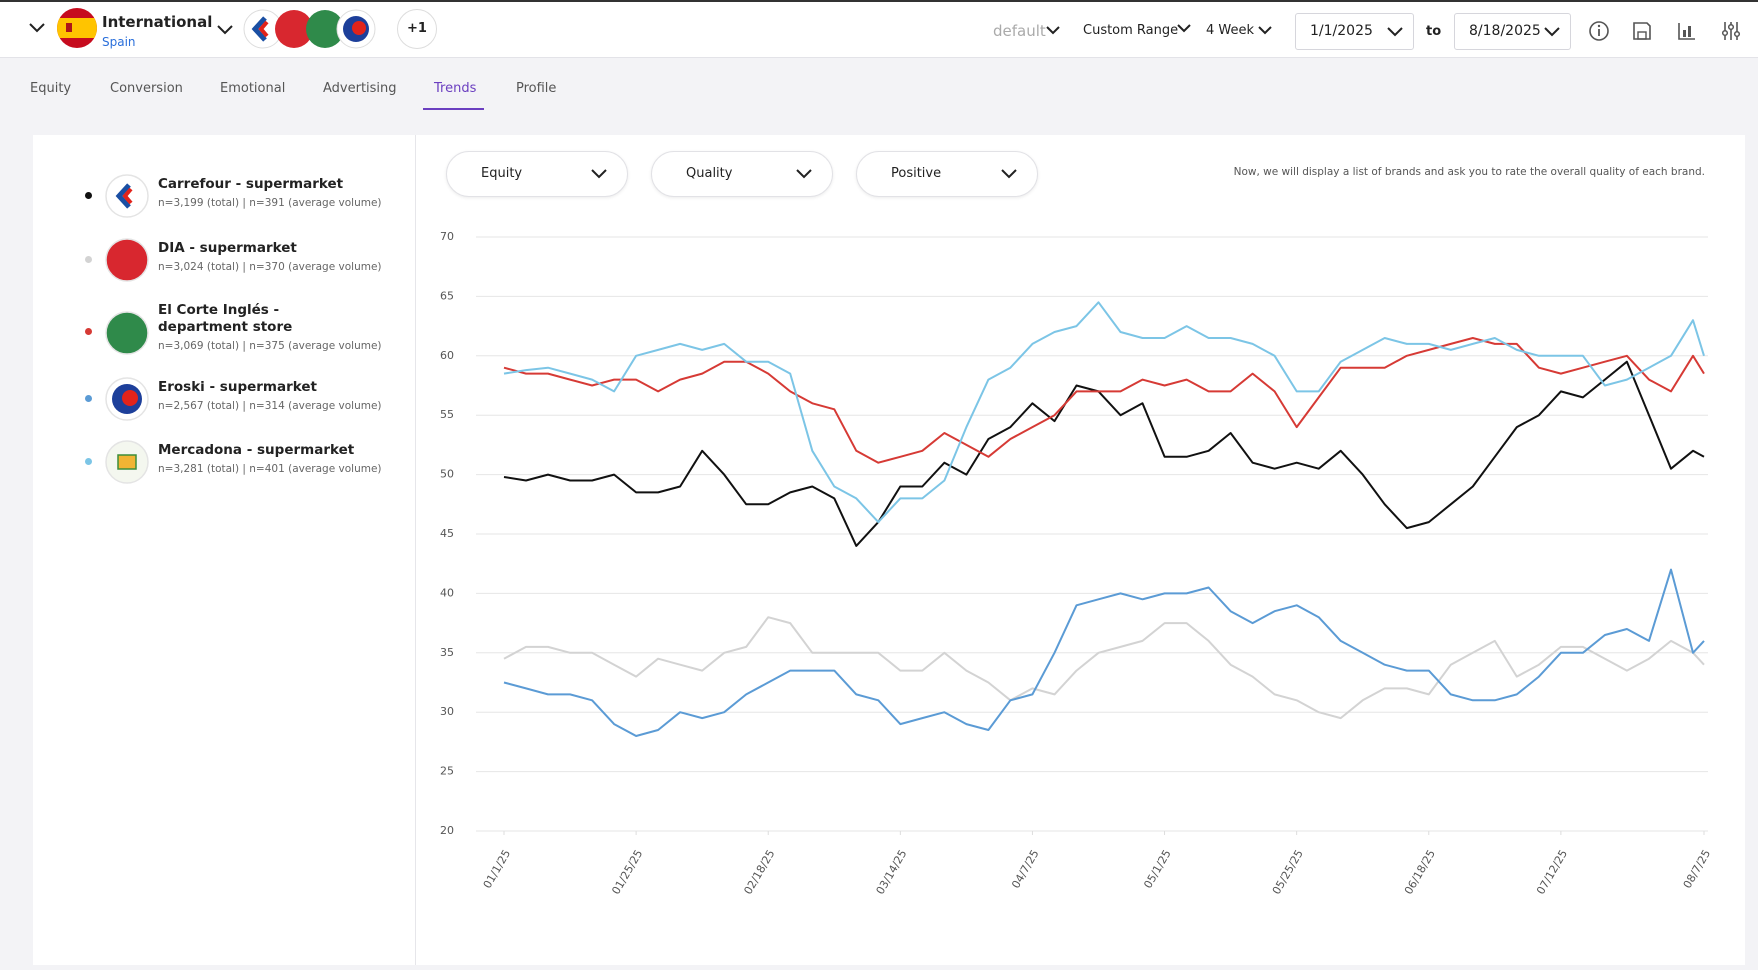 This screenshot has height=970, width=1758. Describe the element at coordinates (447, 295) in the screenshot. I see `y-tick-label: 65` at that location.